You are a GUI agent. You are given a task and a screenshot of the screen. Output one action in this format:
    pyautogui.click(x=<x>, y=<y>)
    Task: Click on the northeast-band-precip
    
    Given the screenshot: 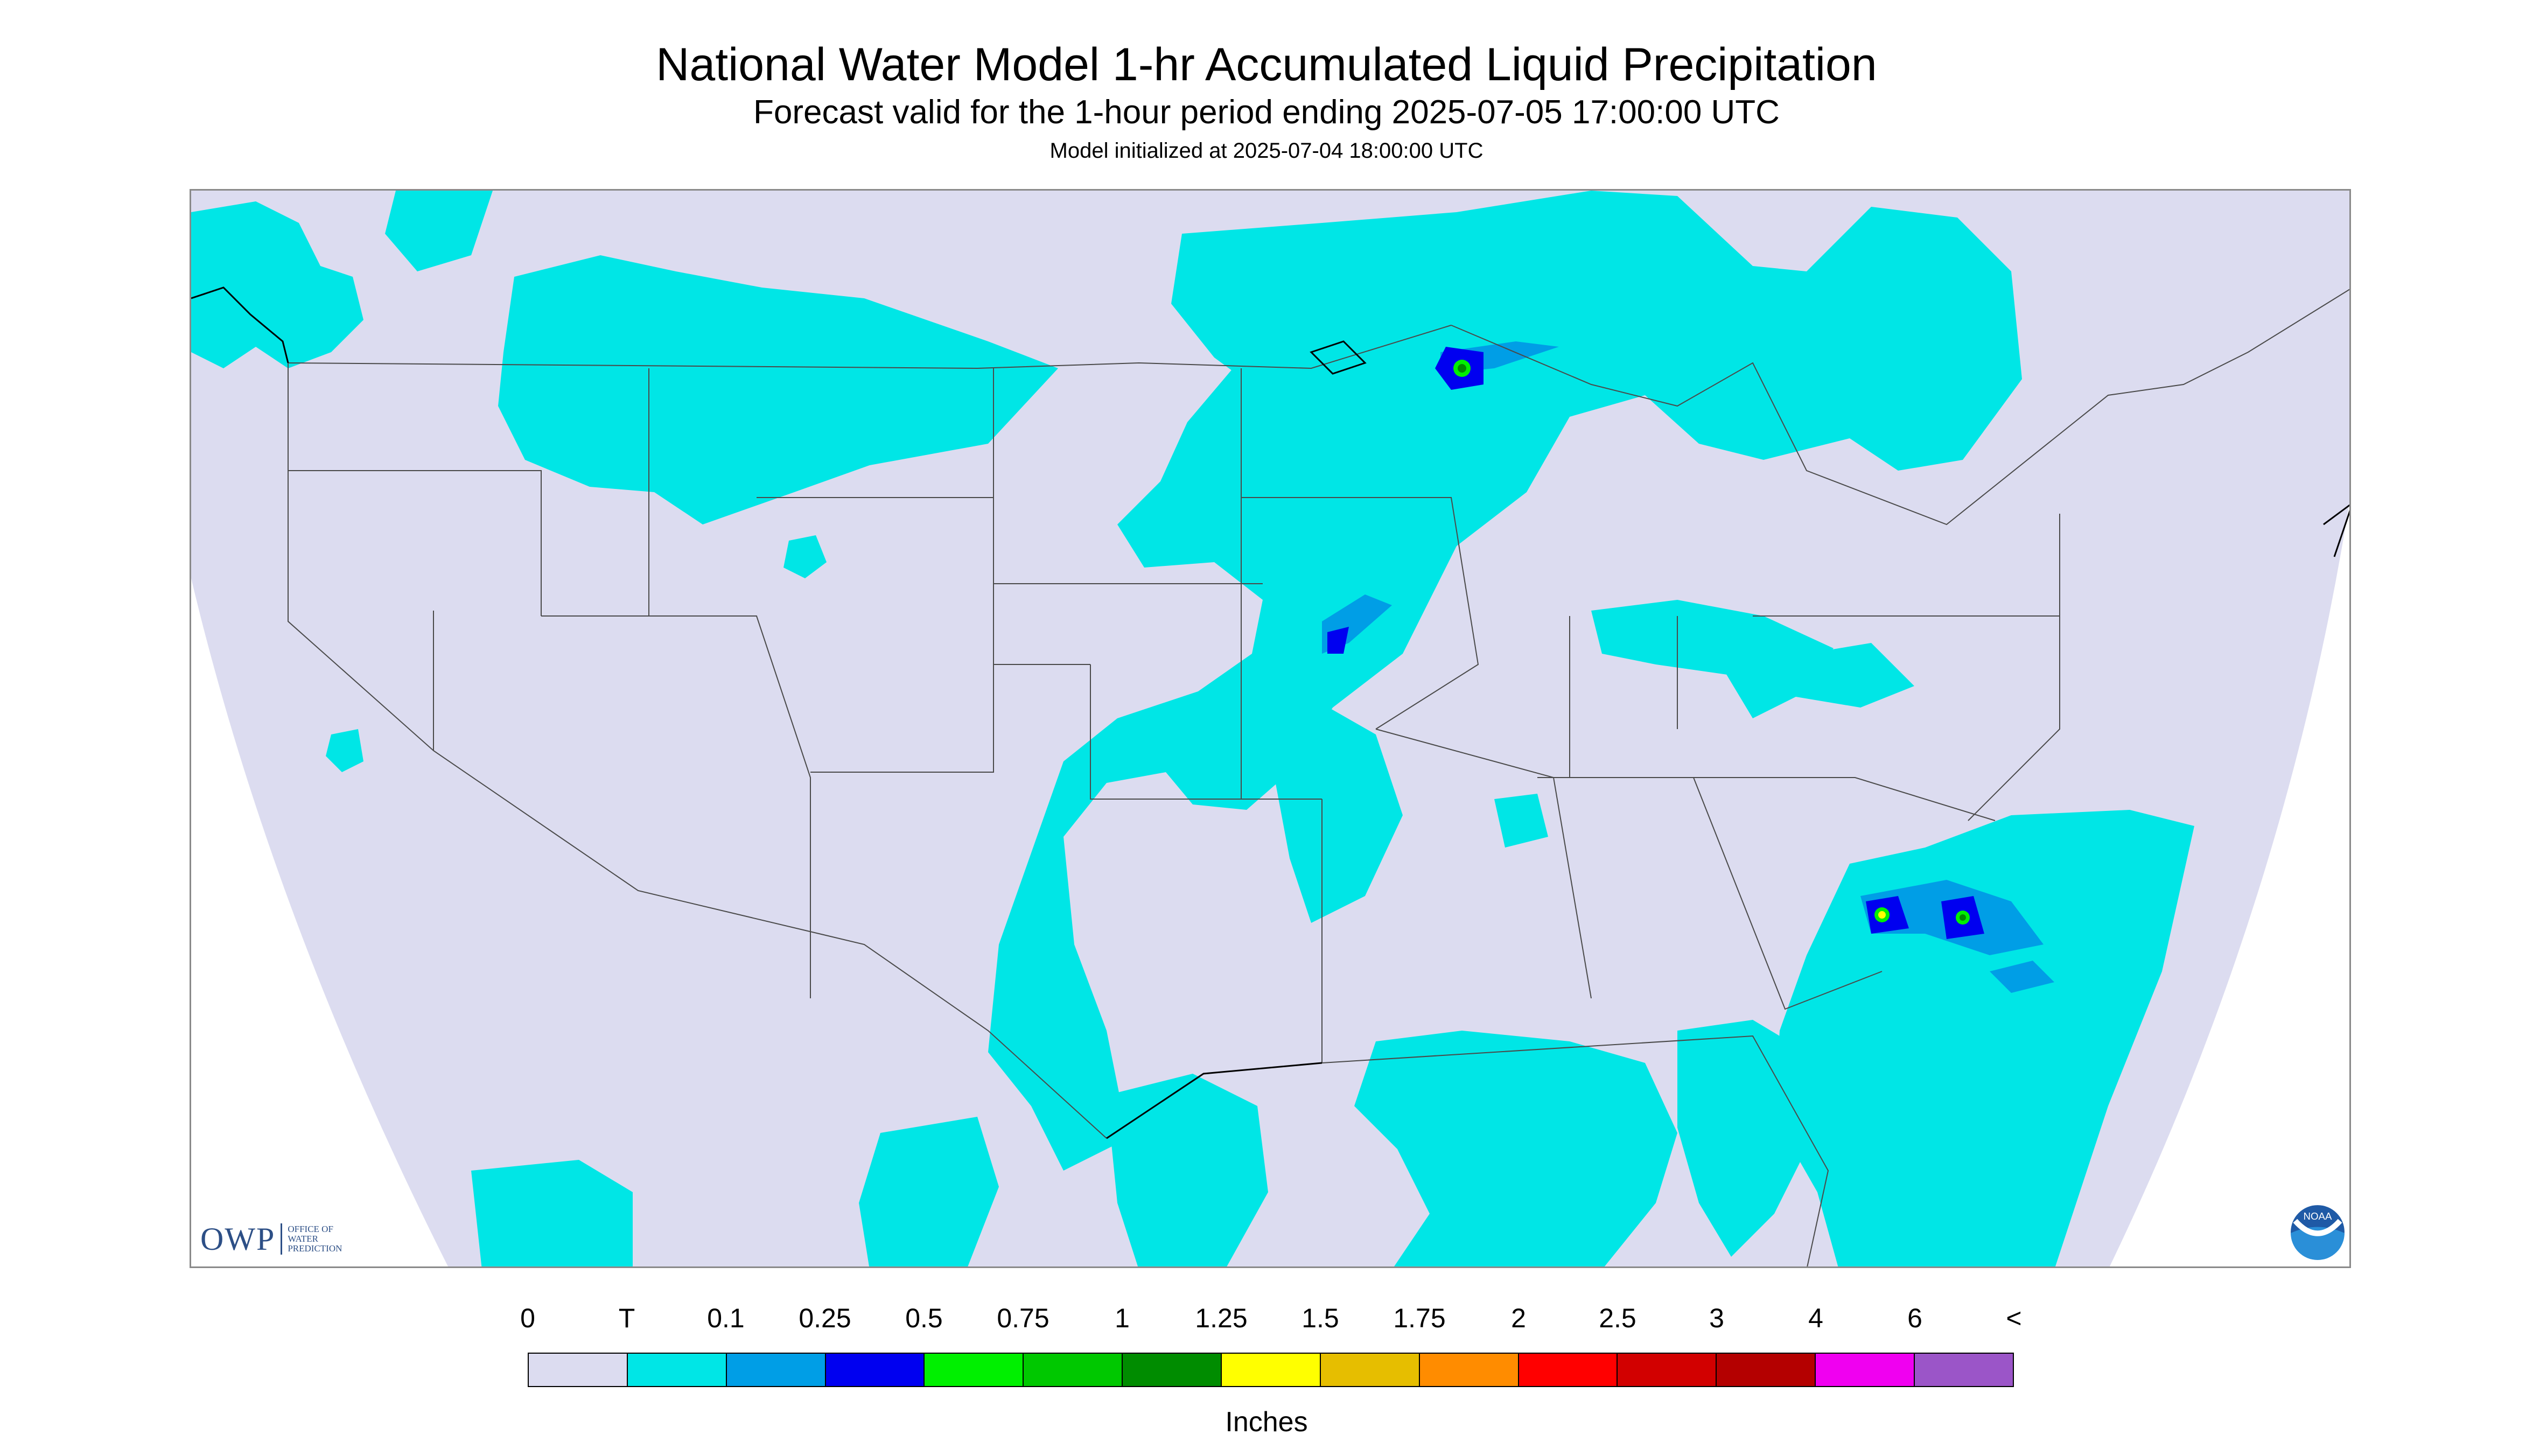 What is the action you would take?
    pyautogui.click(x=1817, y=680)
    